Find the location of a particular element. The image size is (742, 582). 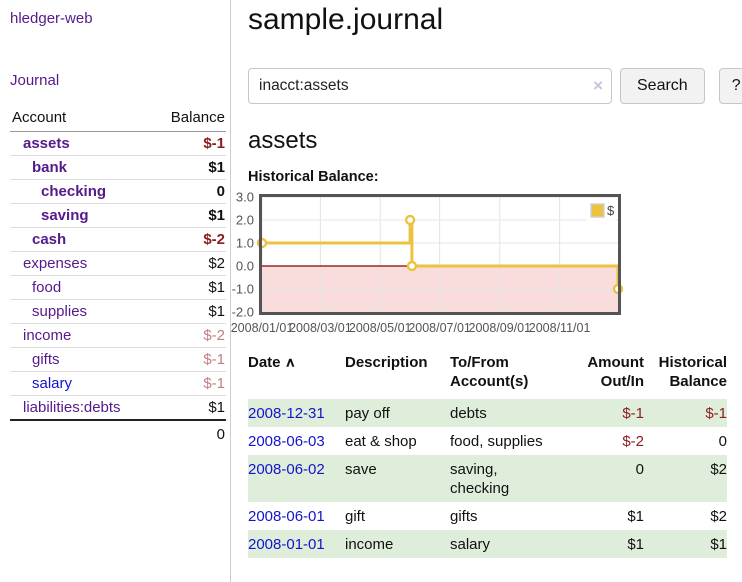

register-header-accounts: To/From Account(s) is located at coordinates (489, 372).